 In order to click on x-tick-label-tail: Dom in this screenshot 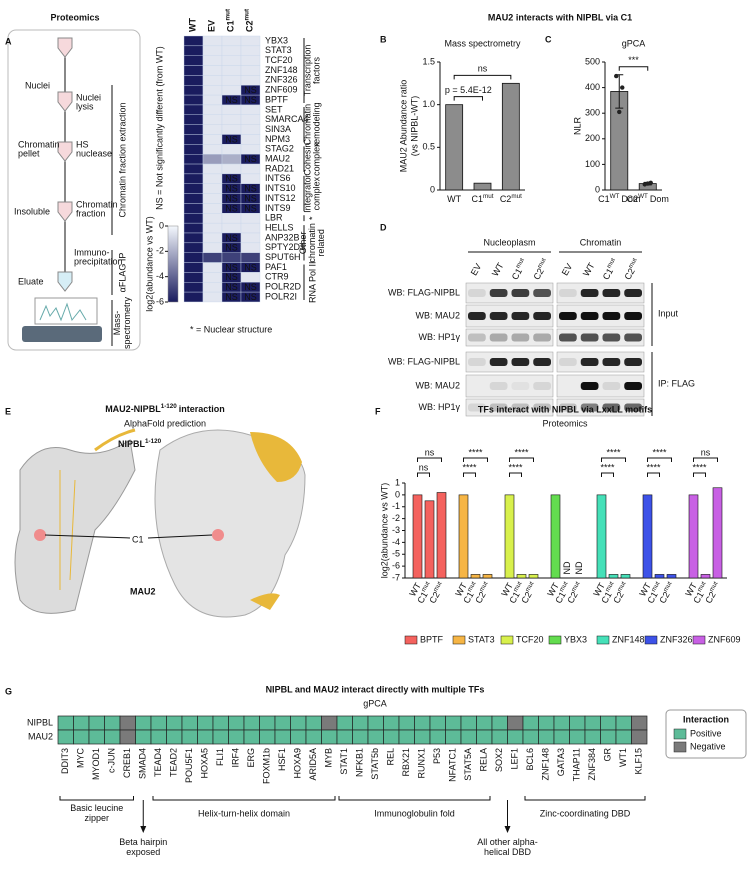, I will do `click(630, 199)`.